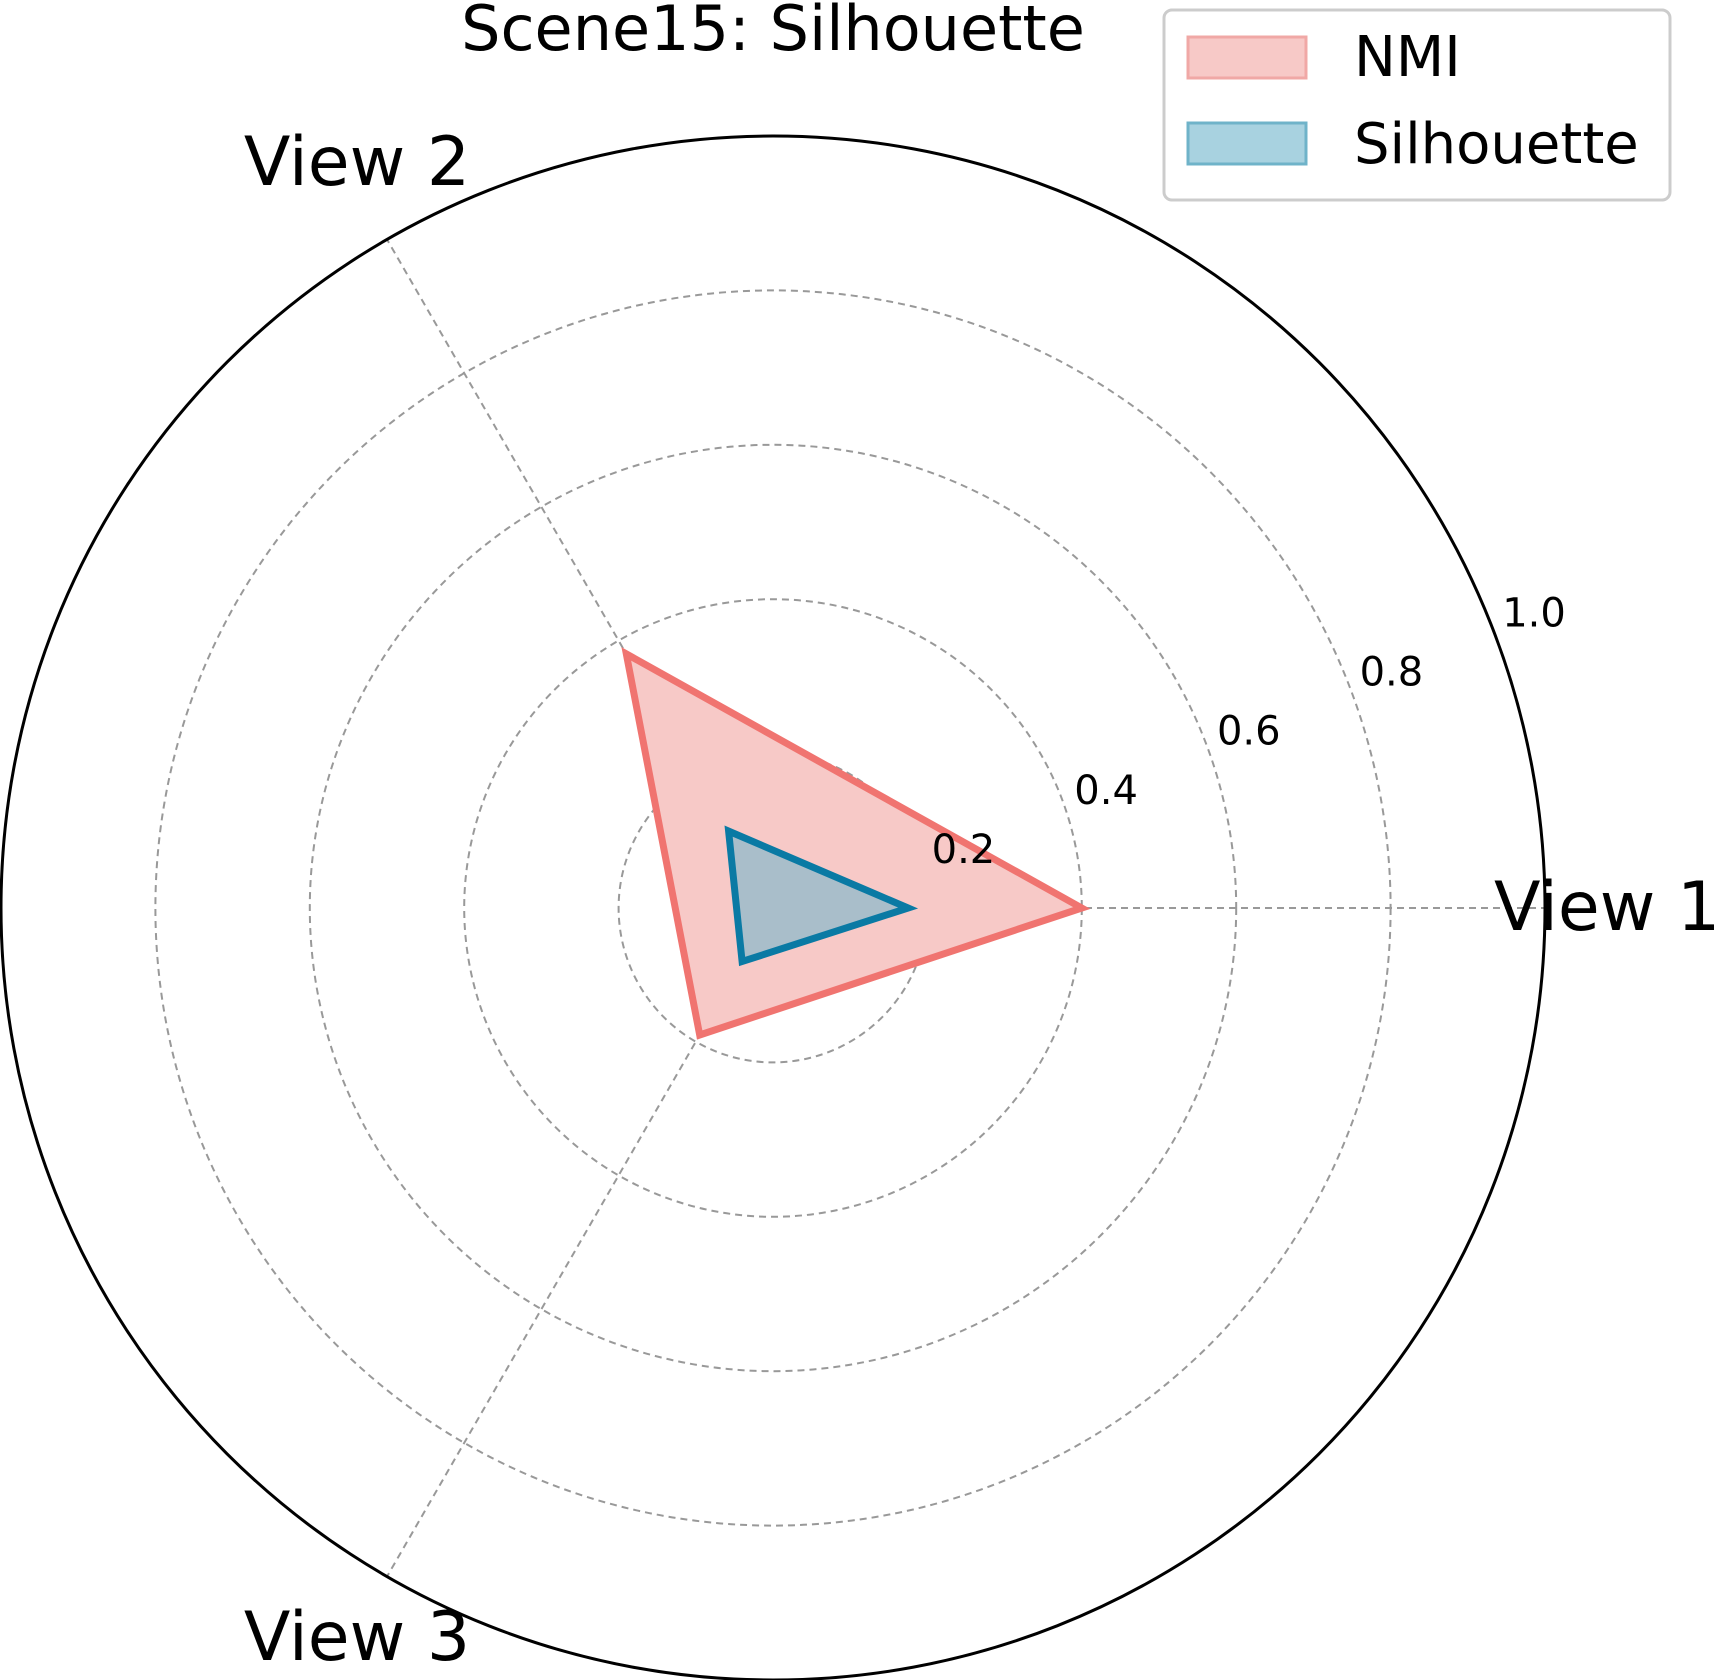 The image size is (1714, 1680). What do you see at coordinates (1604, 907) in the screenshot?
I see `axis-label-view-1: View 1` at bounding box center [1604, 907].